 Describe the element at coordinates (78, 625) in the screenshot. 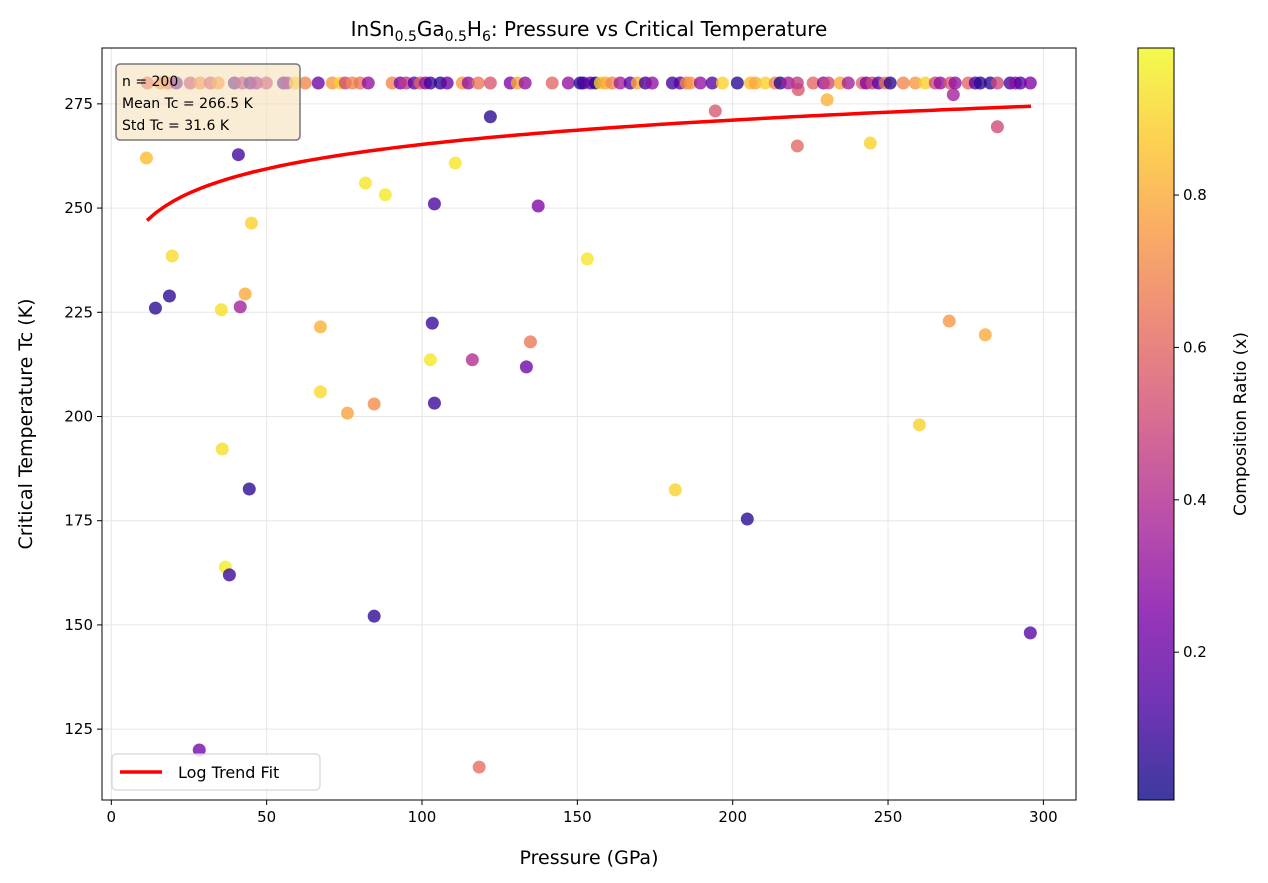

I see `y-tick-label: 150` at that location.